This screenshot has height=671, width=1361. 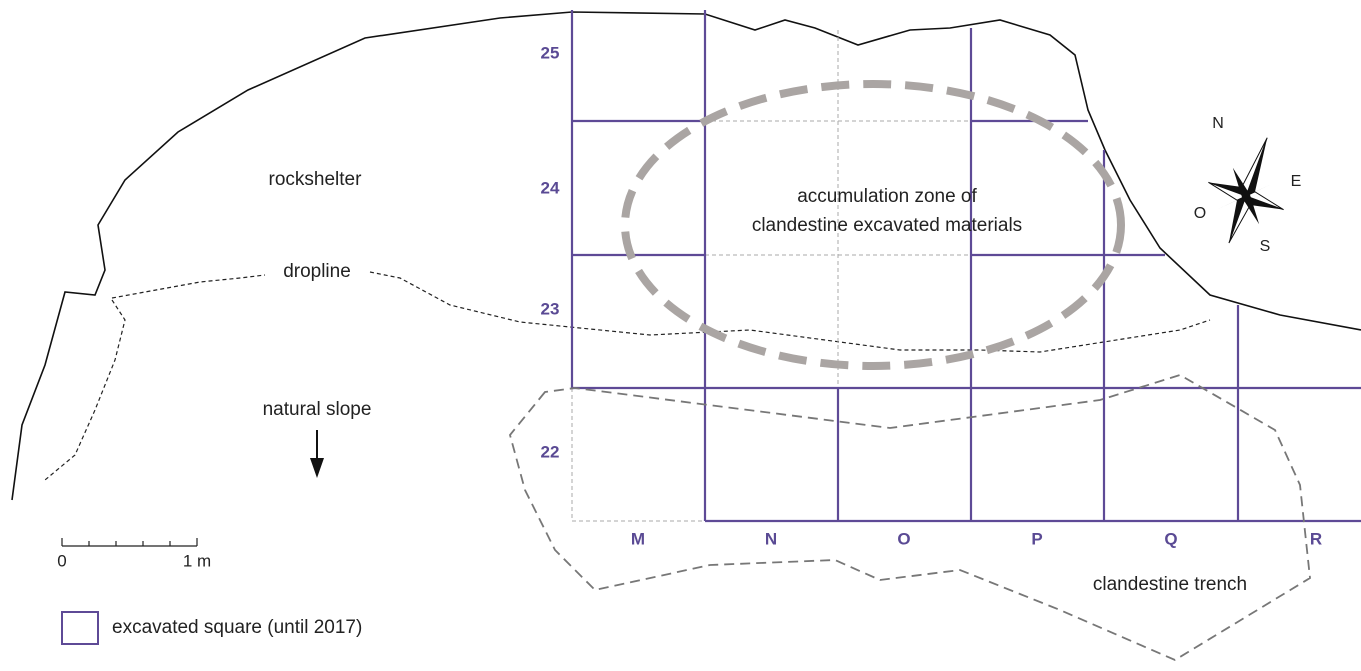 I want to click on label: rockshelter, so click(x=316, y=179).